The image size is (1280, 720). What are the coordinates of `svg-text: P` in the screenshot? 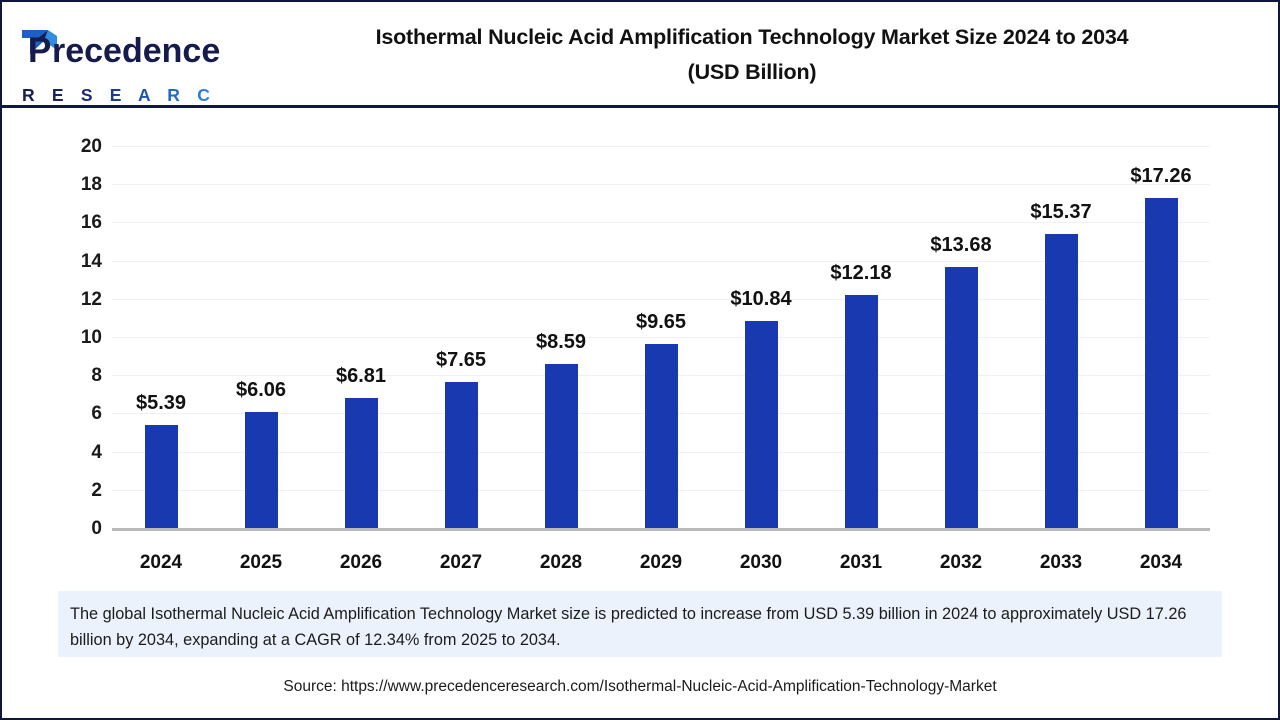 It's located at (39, 49).